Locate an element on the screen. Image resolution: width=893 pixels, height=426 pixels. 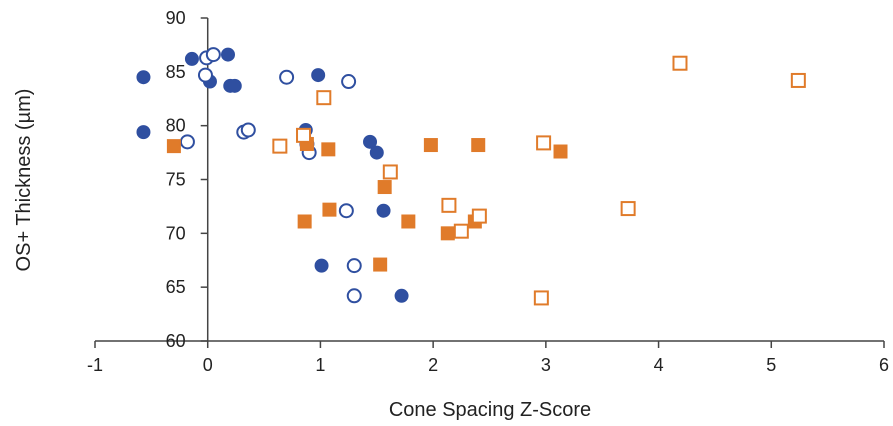
y-tick-label: 80 is located at coordinates (176, 126).